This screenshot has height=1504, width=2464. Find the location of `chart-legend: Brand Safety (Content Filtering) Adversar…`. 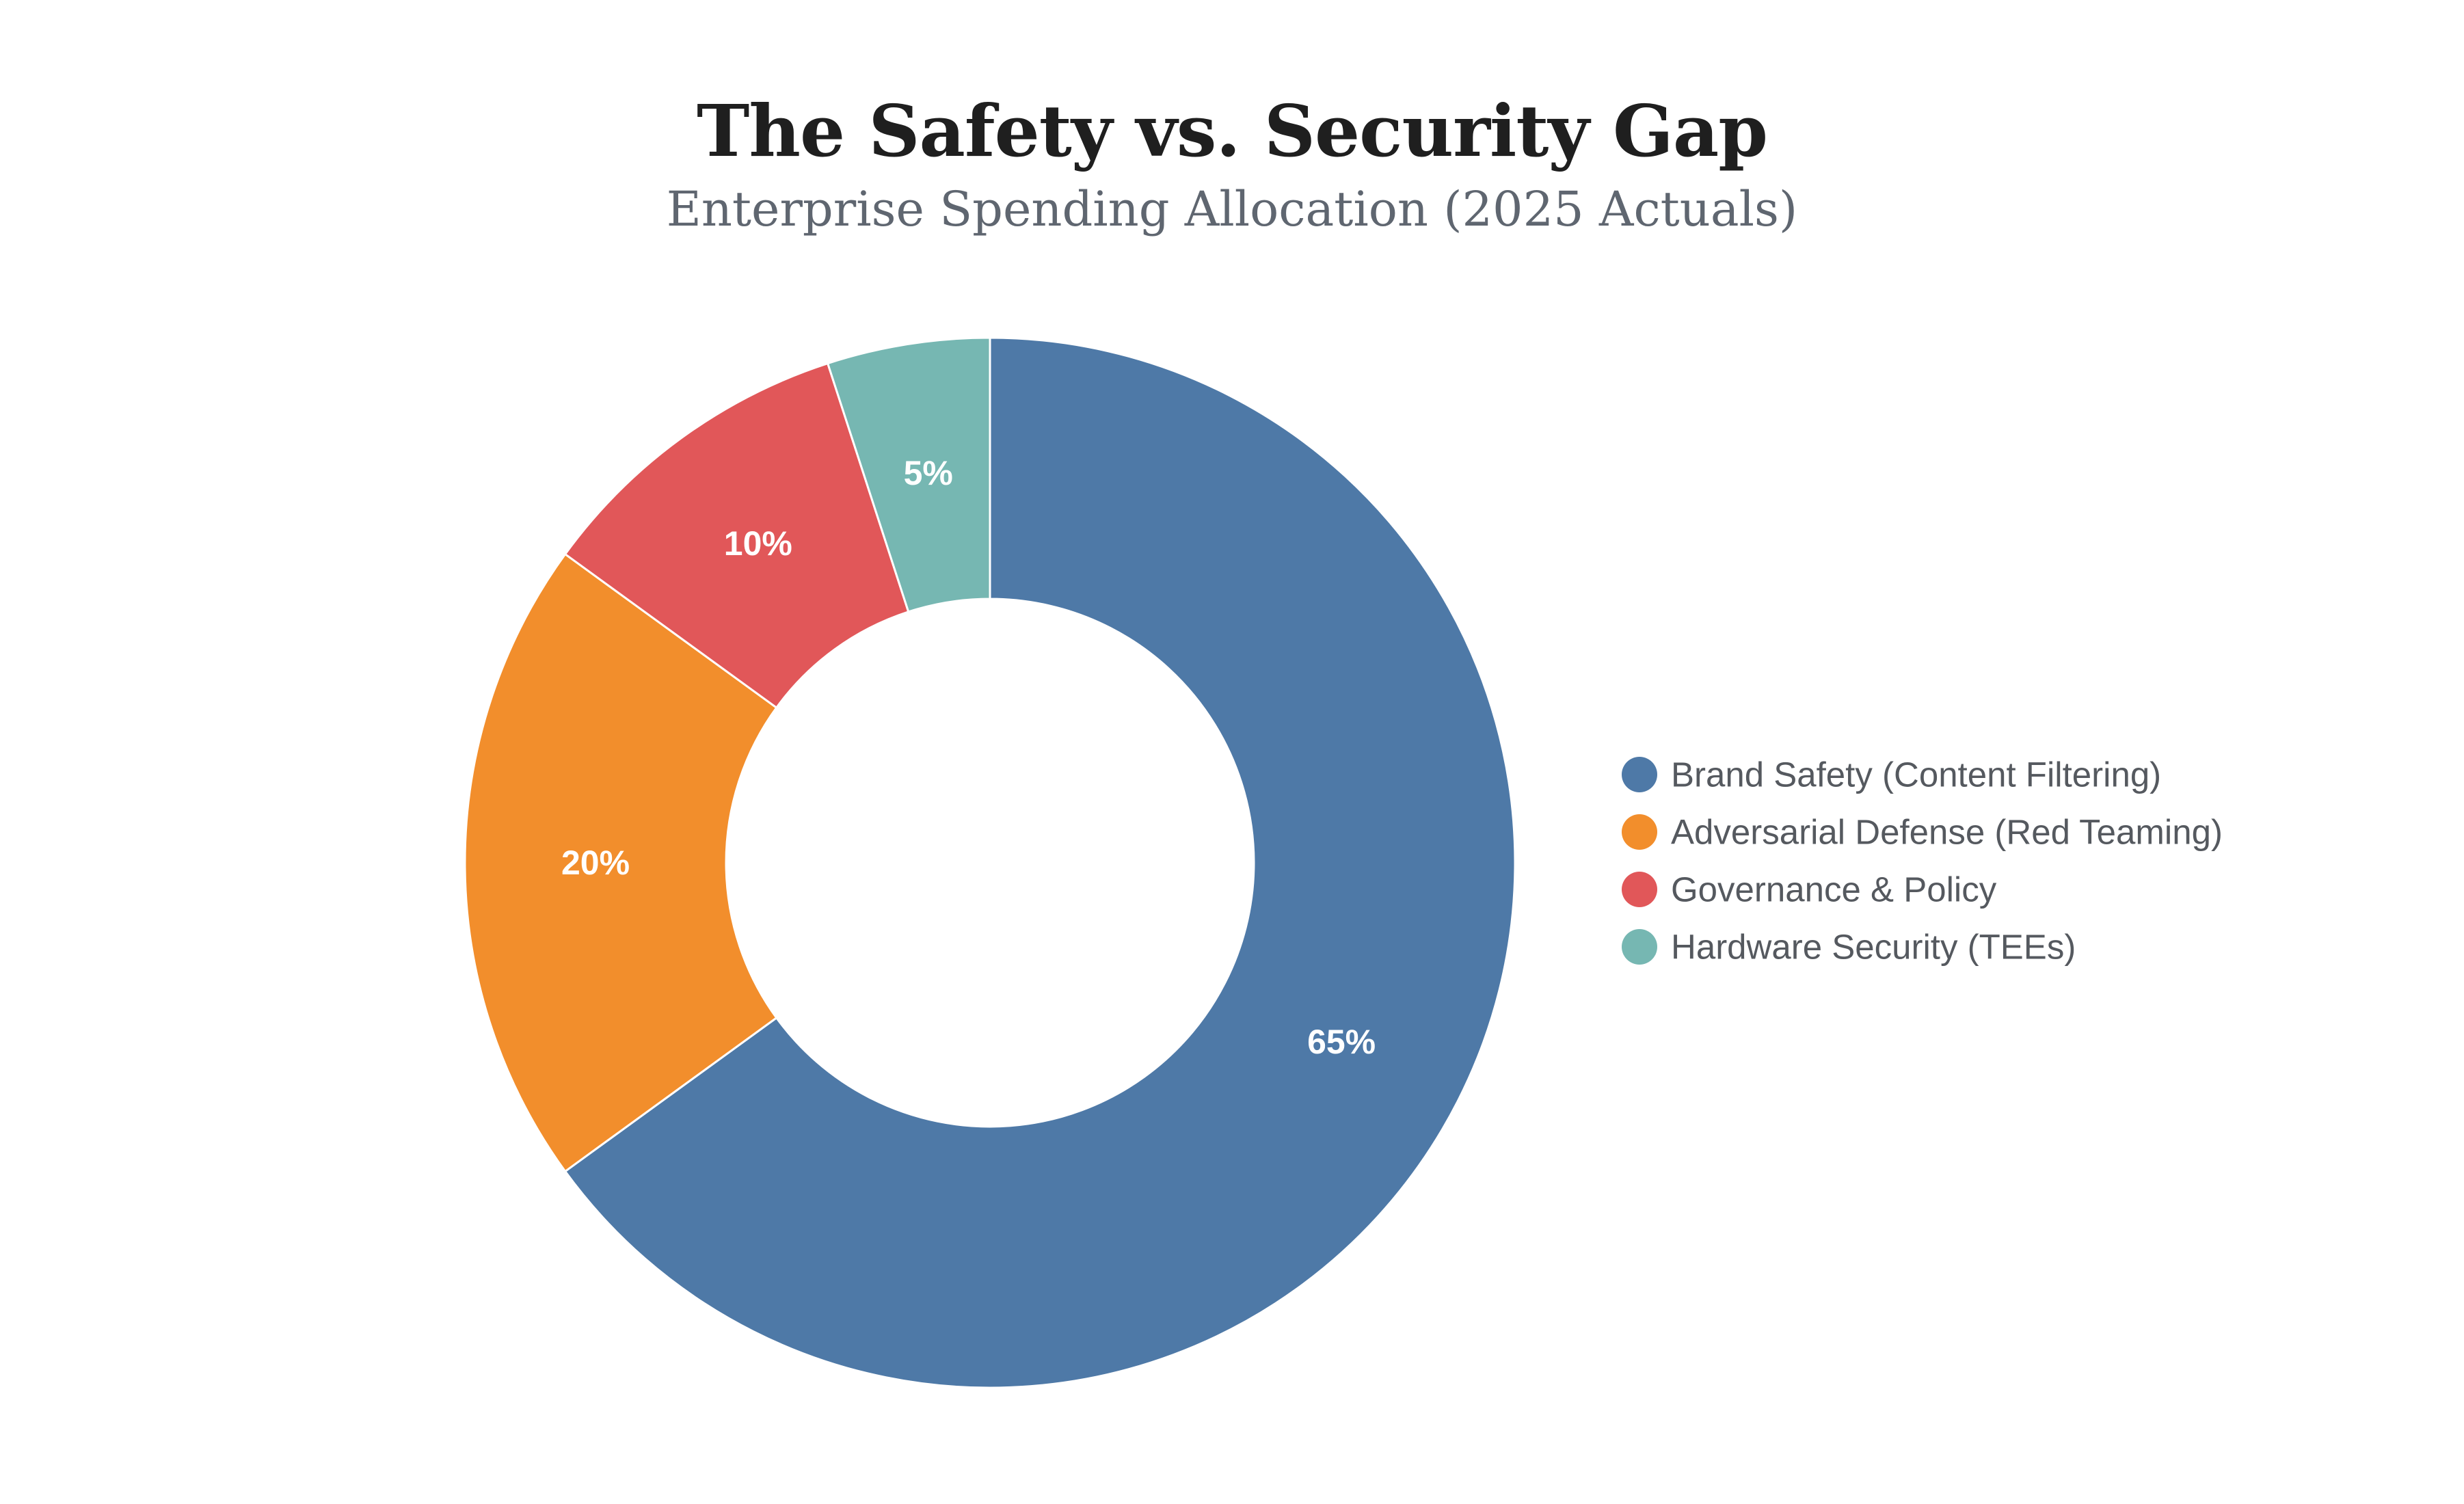

chart-legend: Brand Safety (Content Filtering) Adversar… is located at coordinates (1922, 861).